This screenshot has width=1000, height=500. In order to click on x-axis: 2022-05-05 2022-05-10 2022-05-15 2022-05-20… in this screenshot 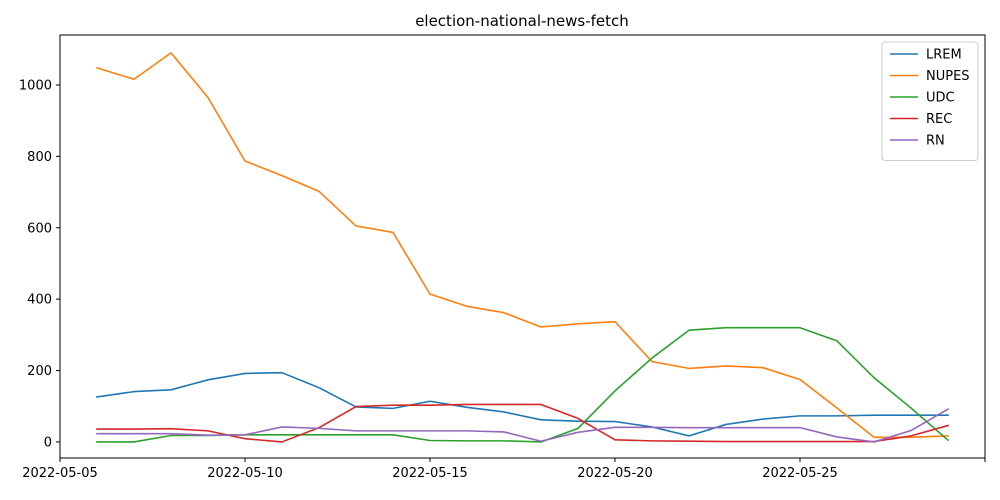, I will do `click(504, 469)`.